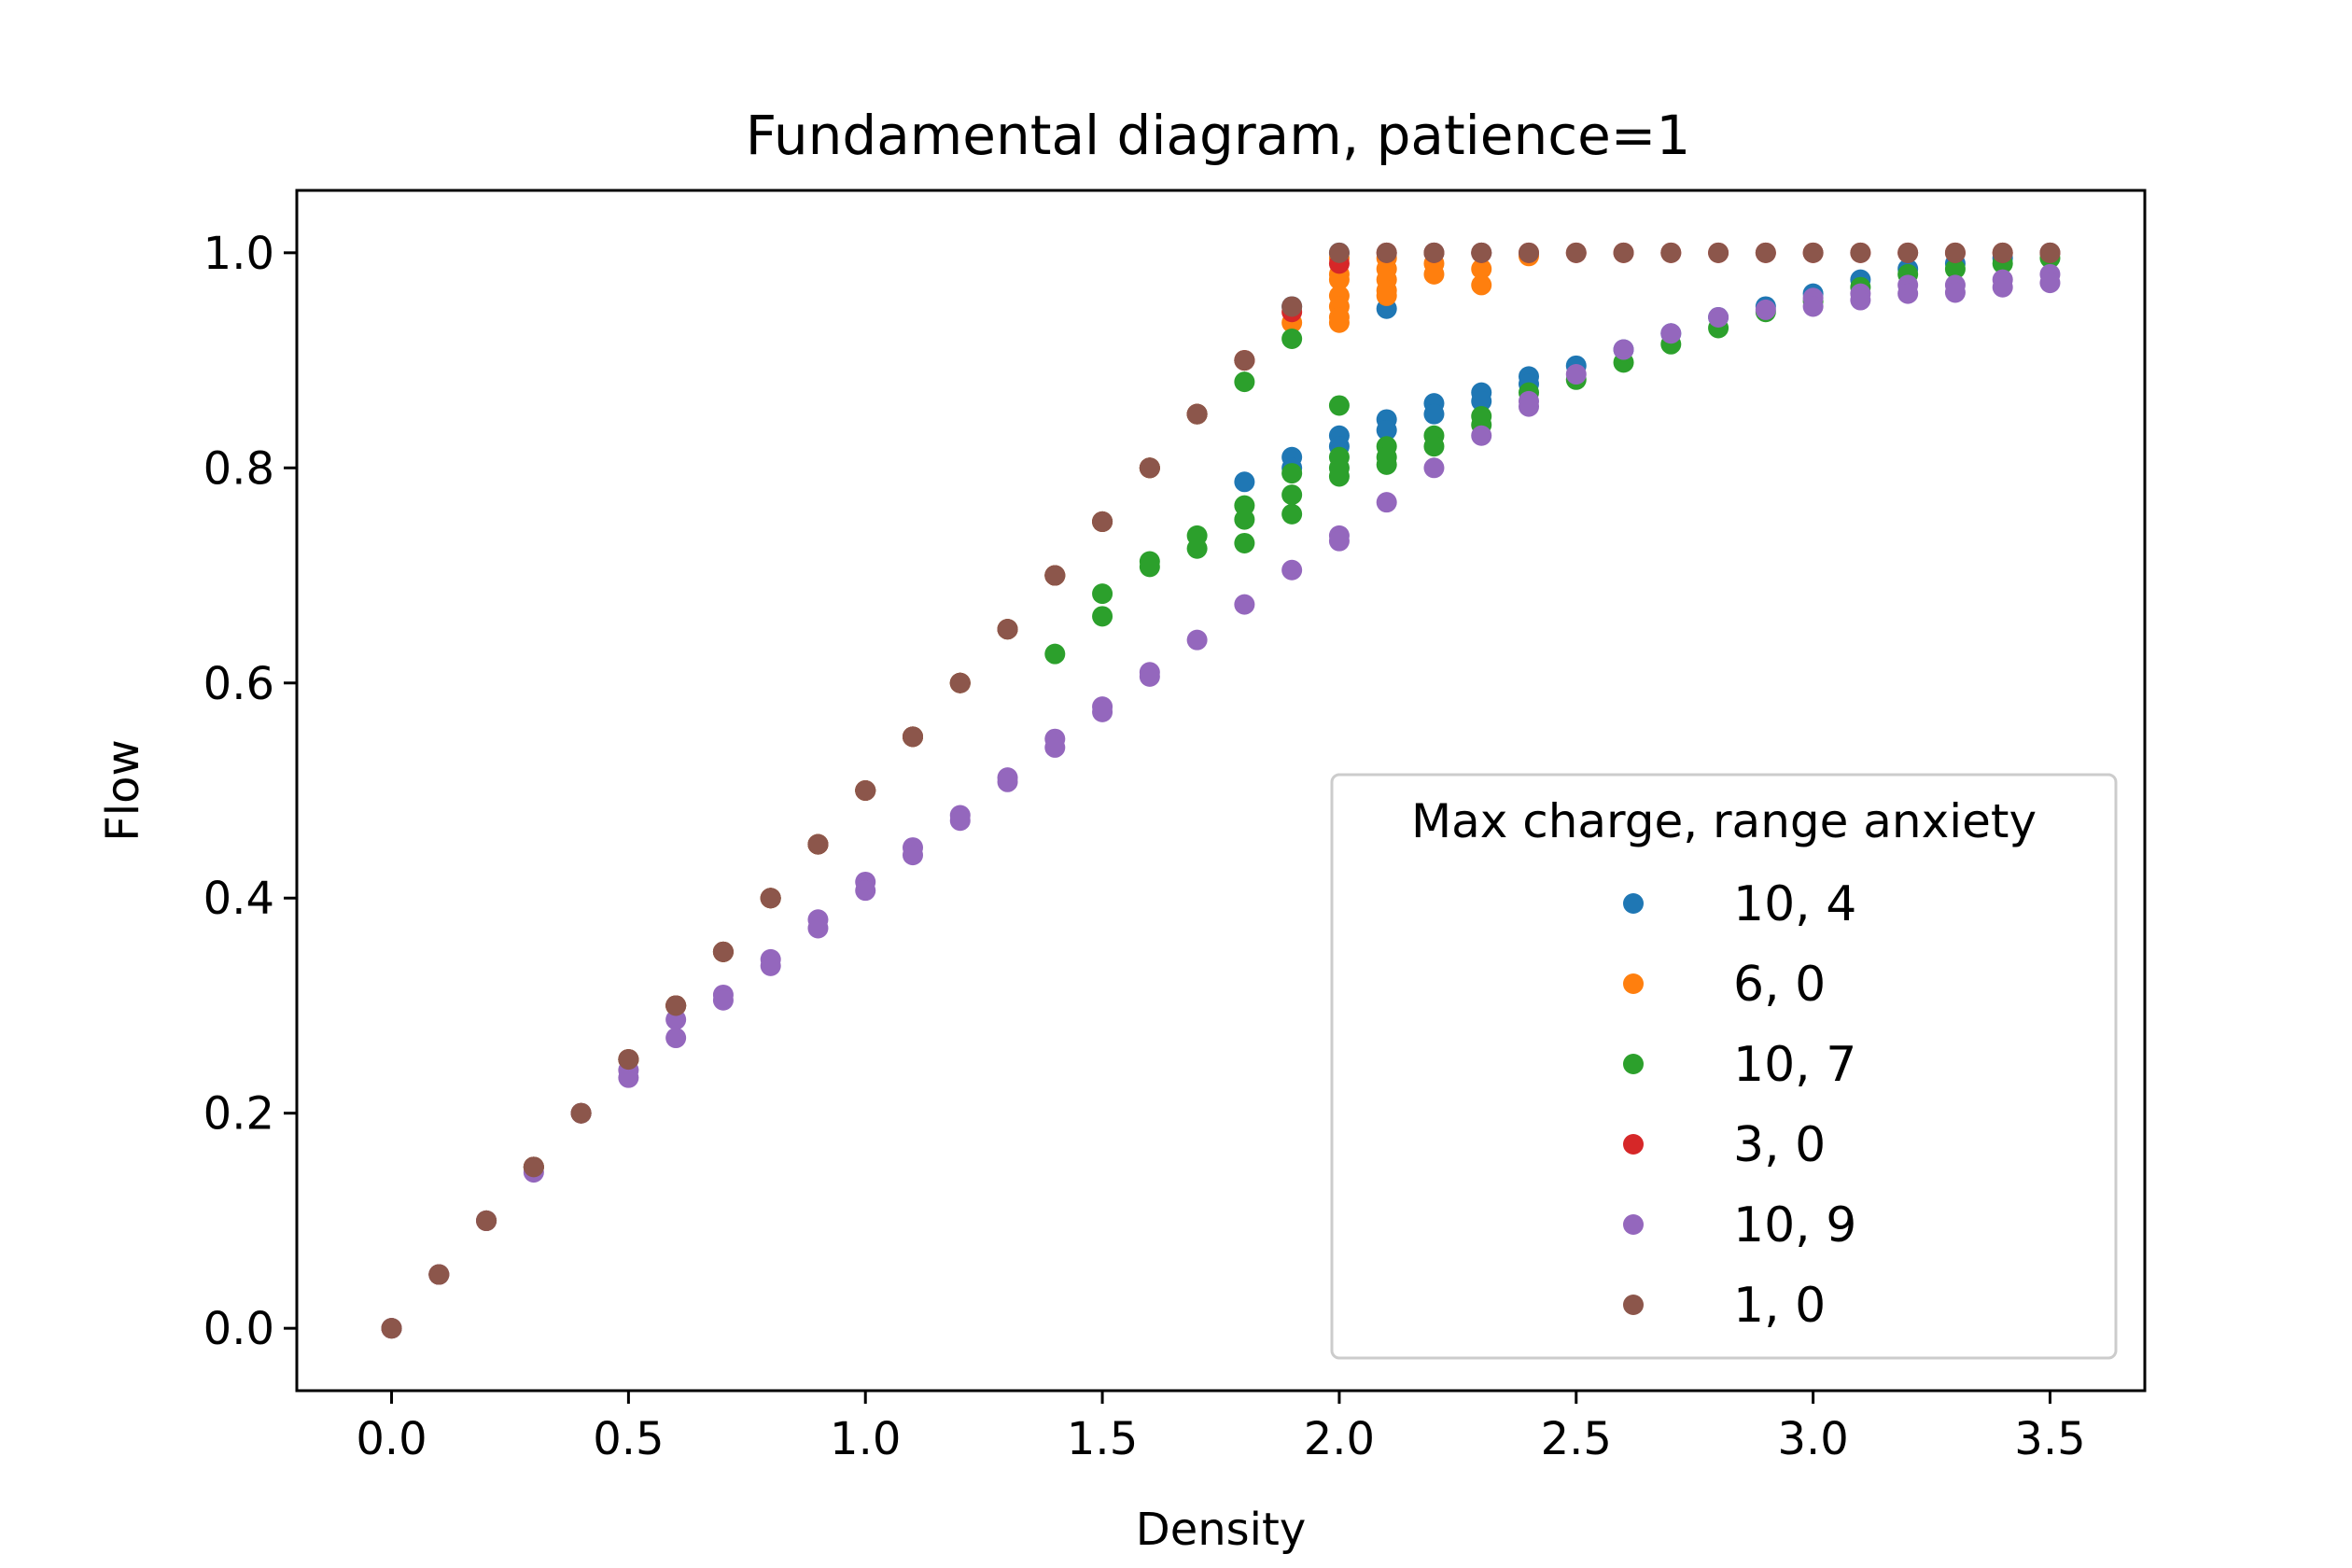 Image resolution: width=2352 pixels, height=1568 pixels. What do you see at coordinates (1794, 904) in the screenshot?
I see `legend-entry-label: 10, 4` at bounding box center [1794, 904].